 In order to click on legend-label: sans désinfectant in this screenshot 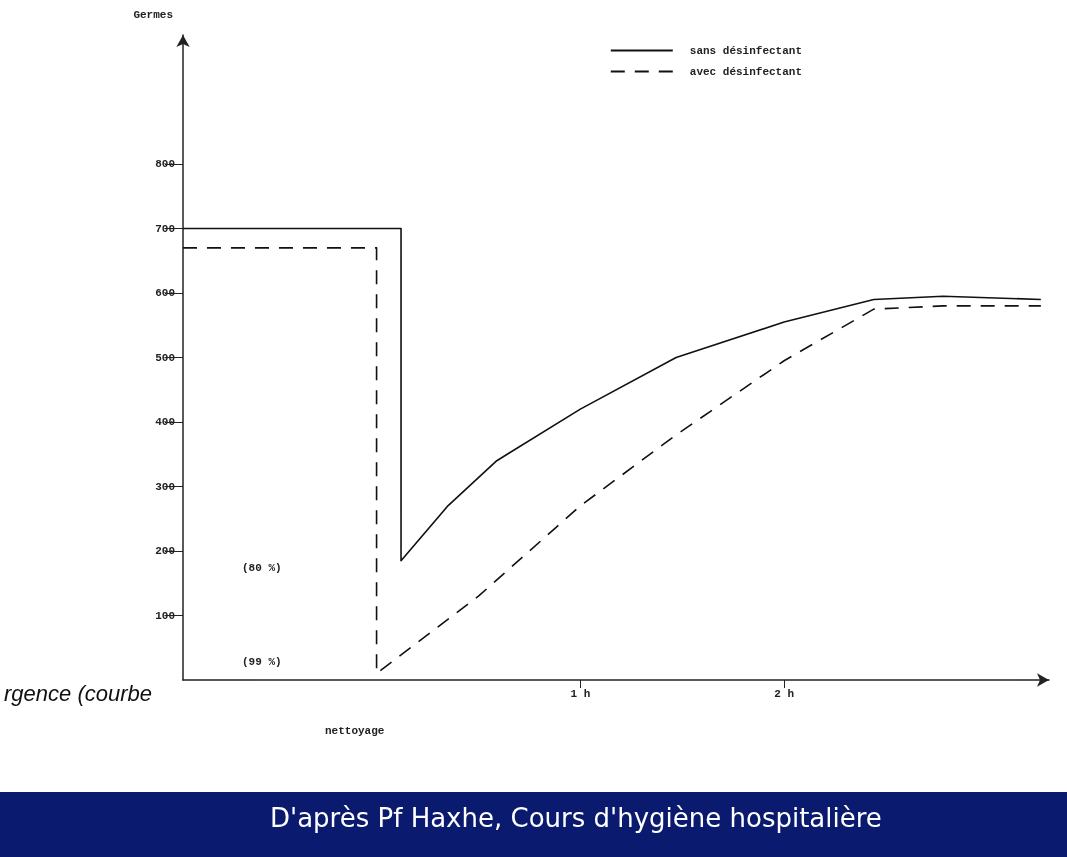, I will do `click(745, 50)`.